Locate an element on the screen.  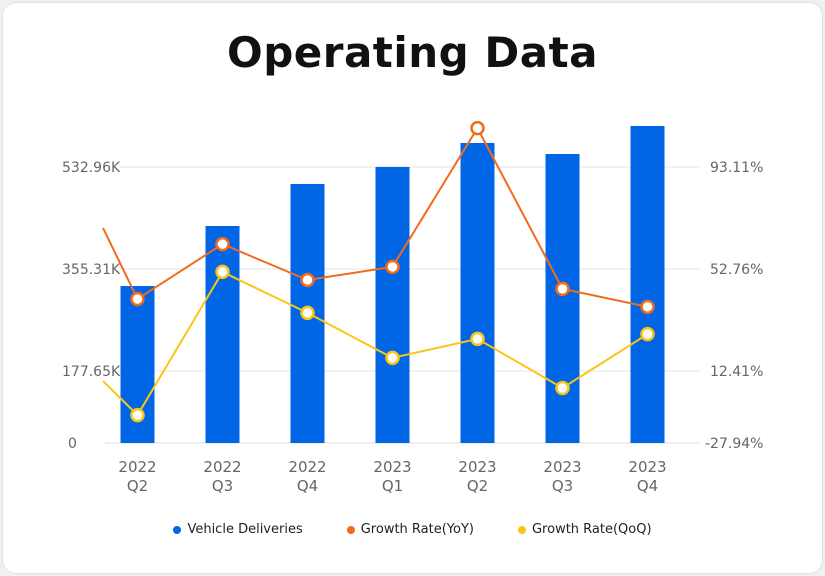
right-axis-tick: -27.94% is located at coordinates (734, 444).